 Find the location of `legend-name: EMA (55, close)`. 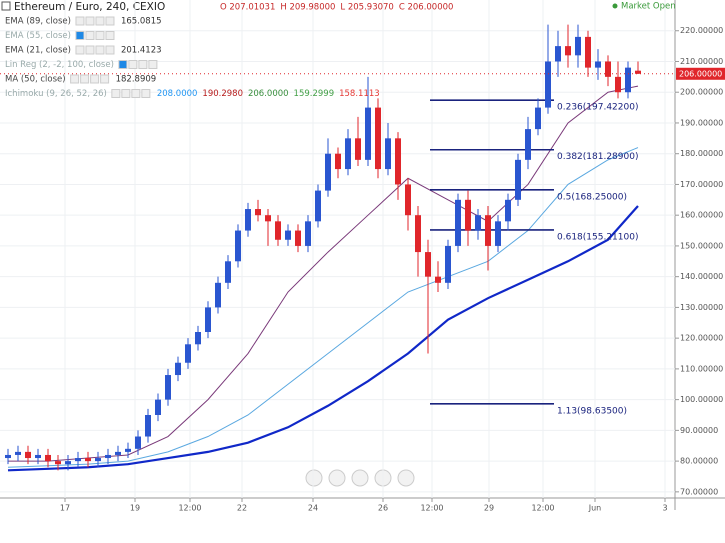

legend-name: EMA (55, close) is located at coordinates (38, 36).